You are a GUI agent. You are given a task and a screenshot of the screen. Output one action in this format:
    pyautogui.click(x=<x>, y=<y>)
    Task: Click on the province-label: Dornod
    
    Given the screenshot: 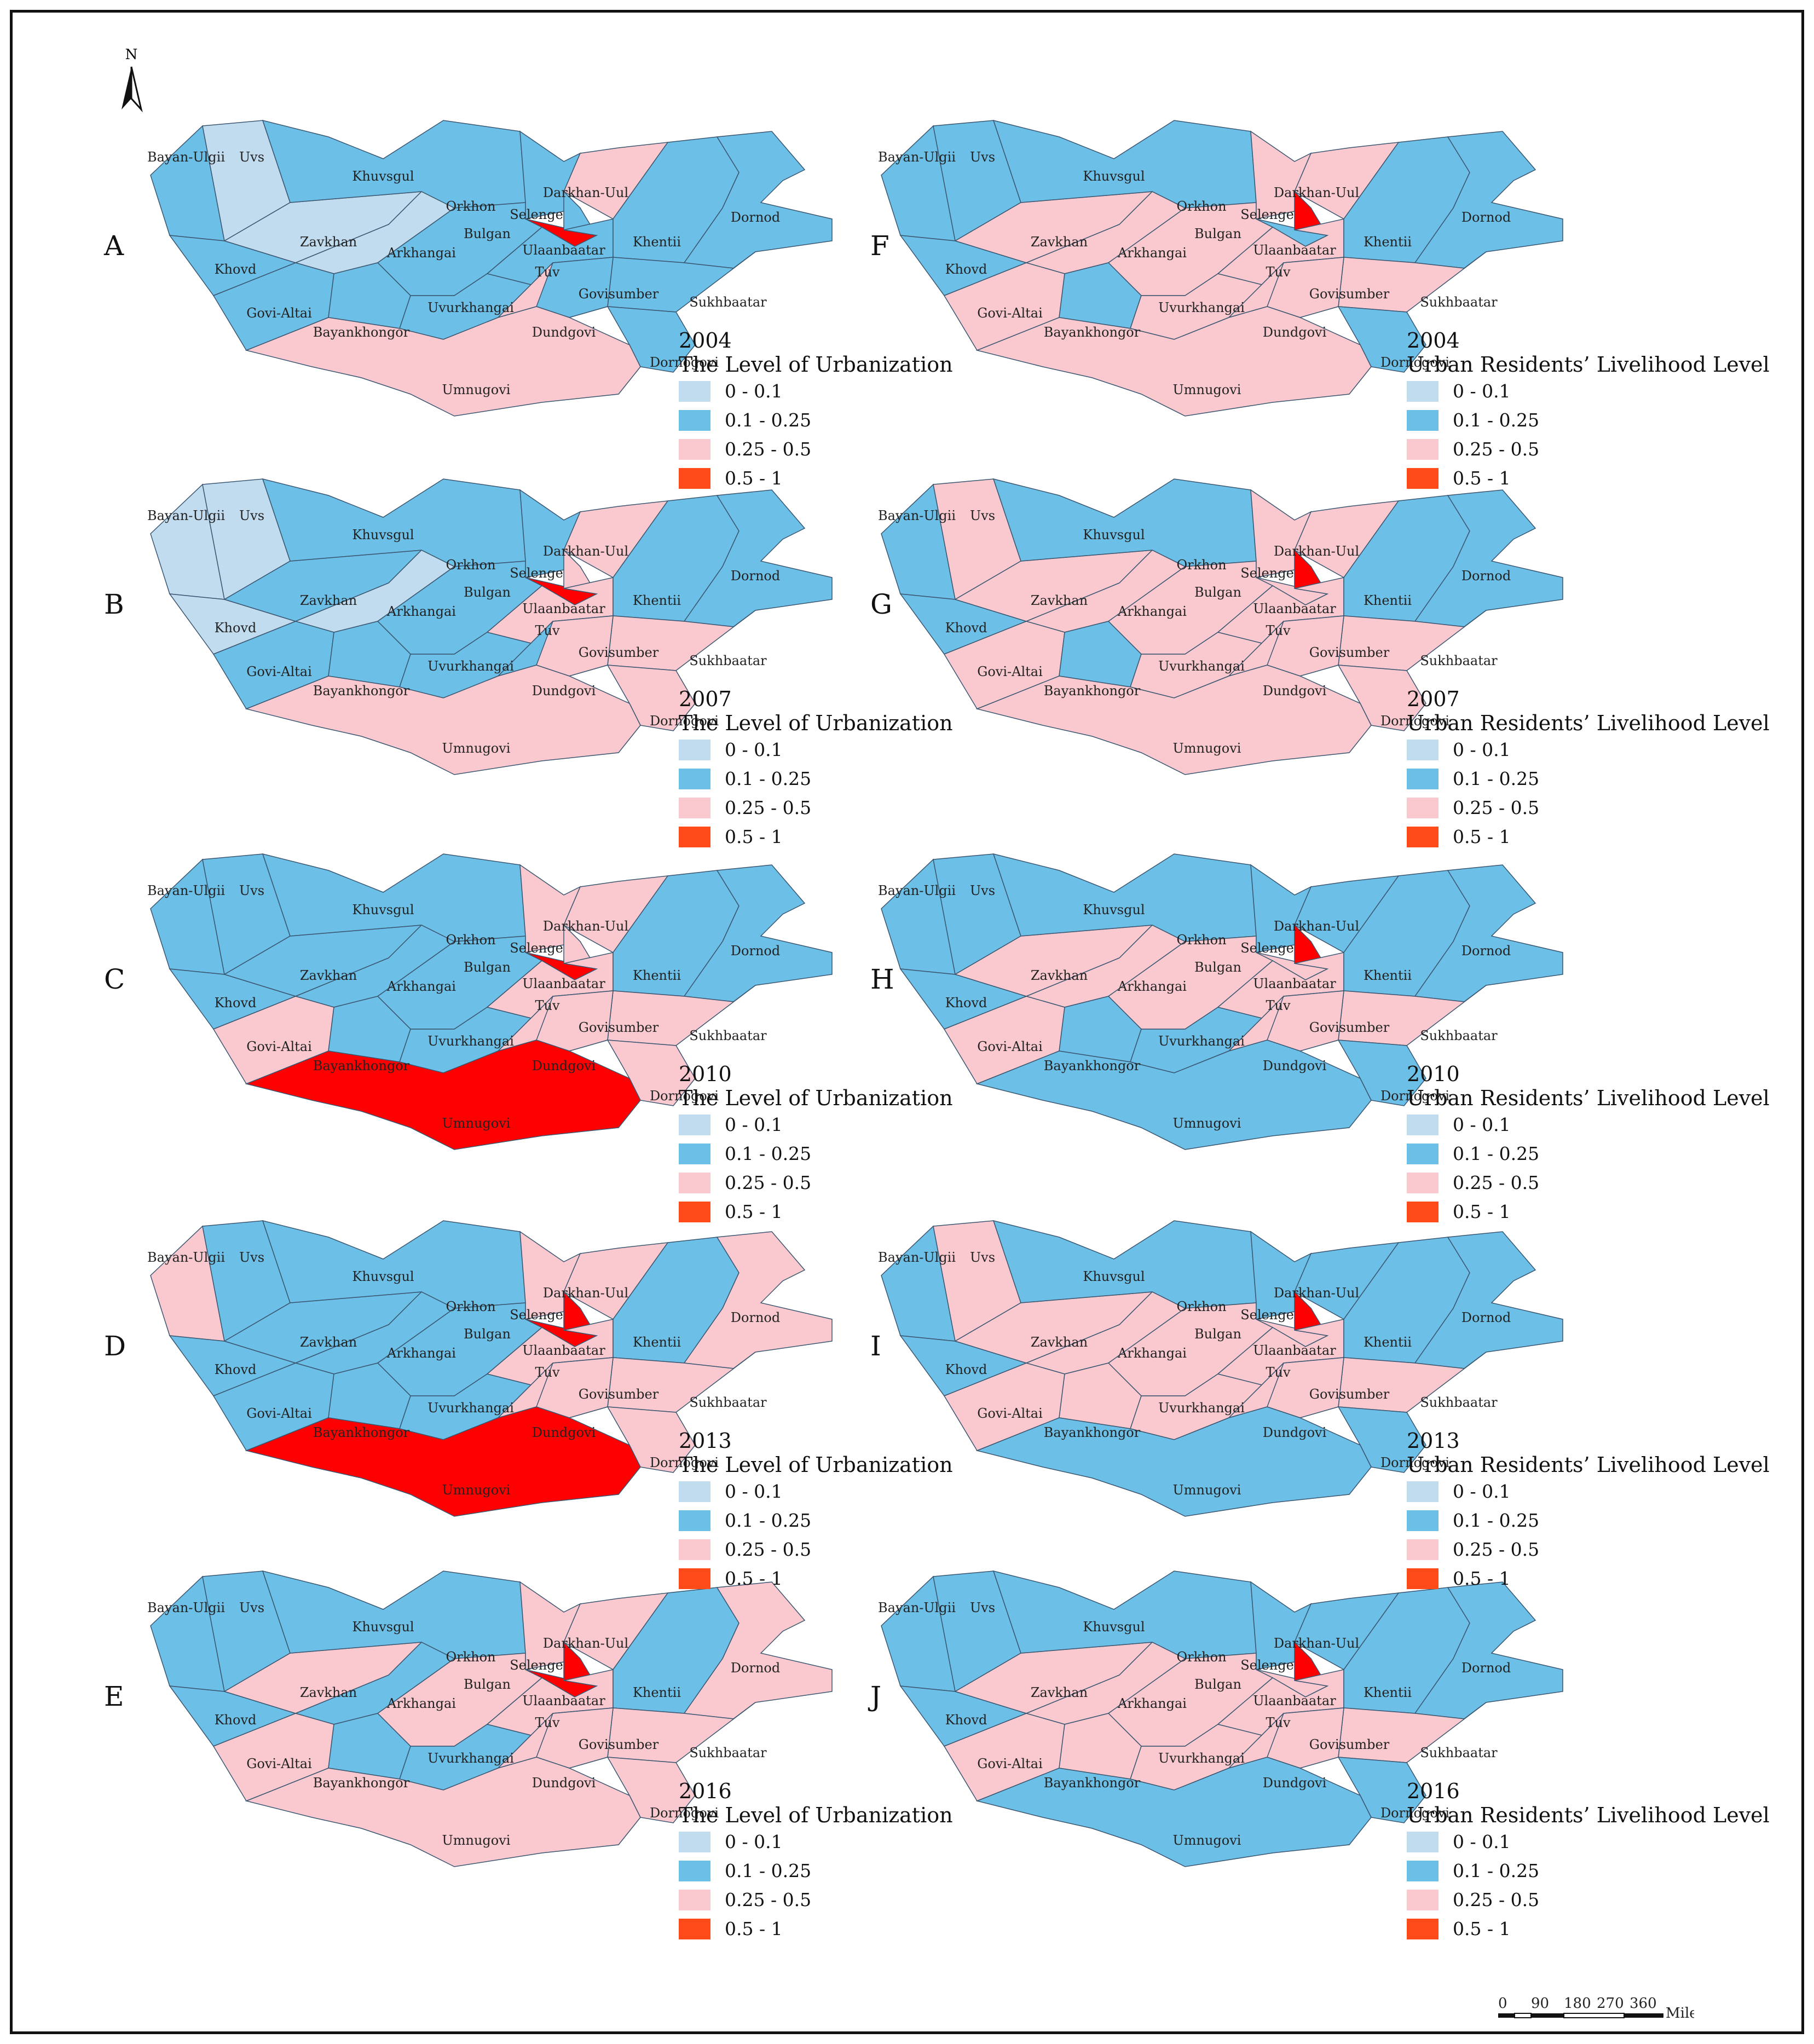 What is the action you would take?
    pyautogui.click(x=756, y=217)
    